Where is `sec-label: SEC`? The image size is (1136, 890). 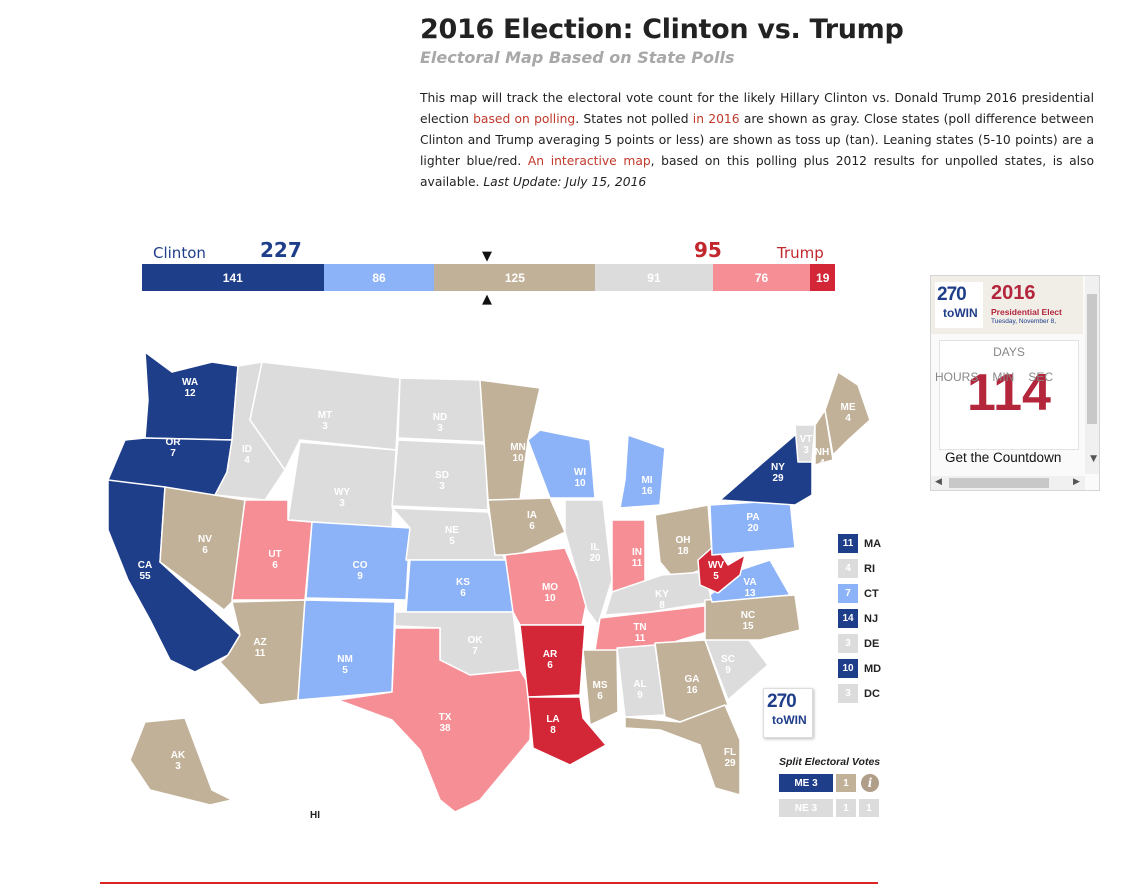
sec-label: SEC is located at coordinates (1041, 377).